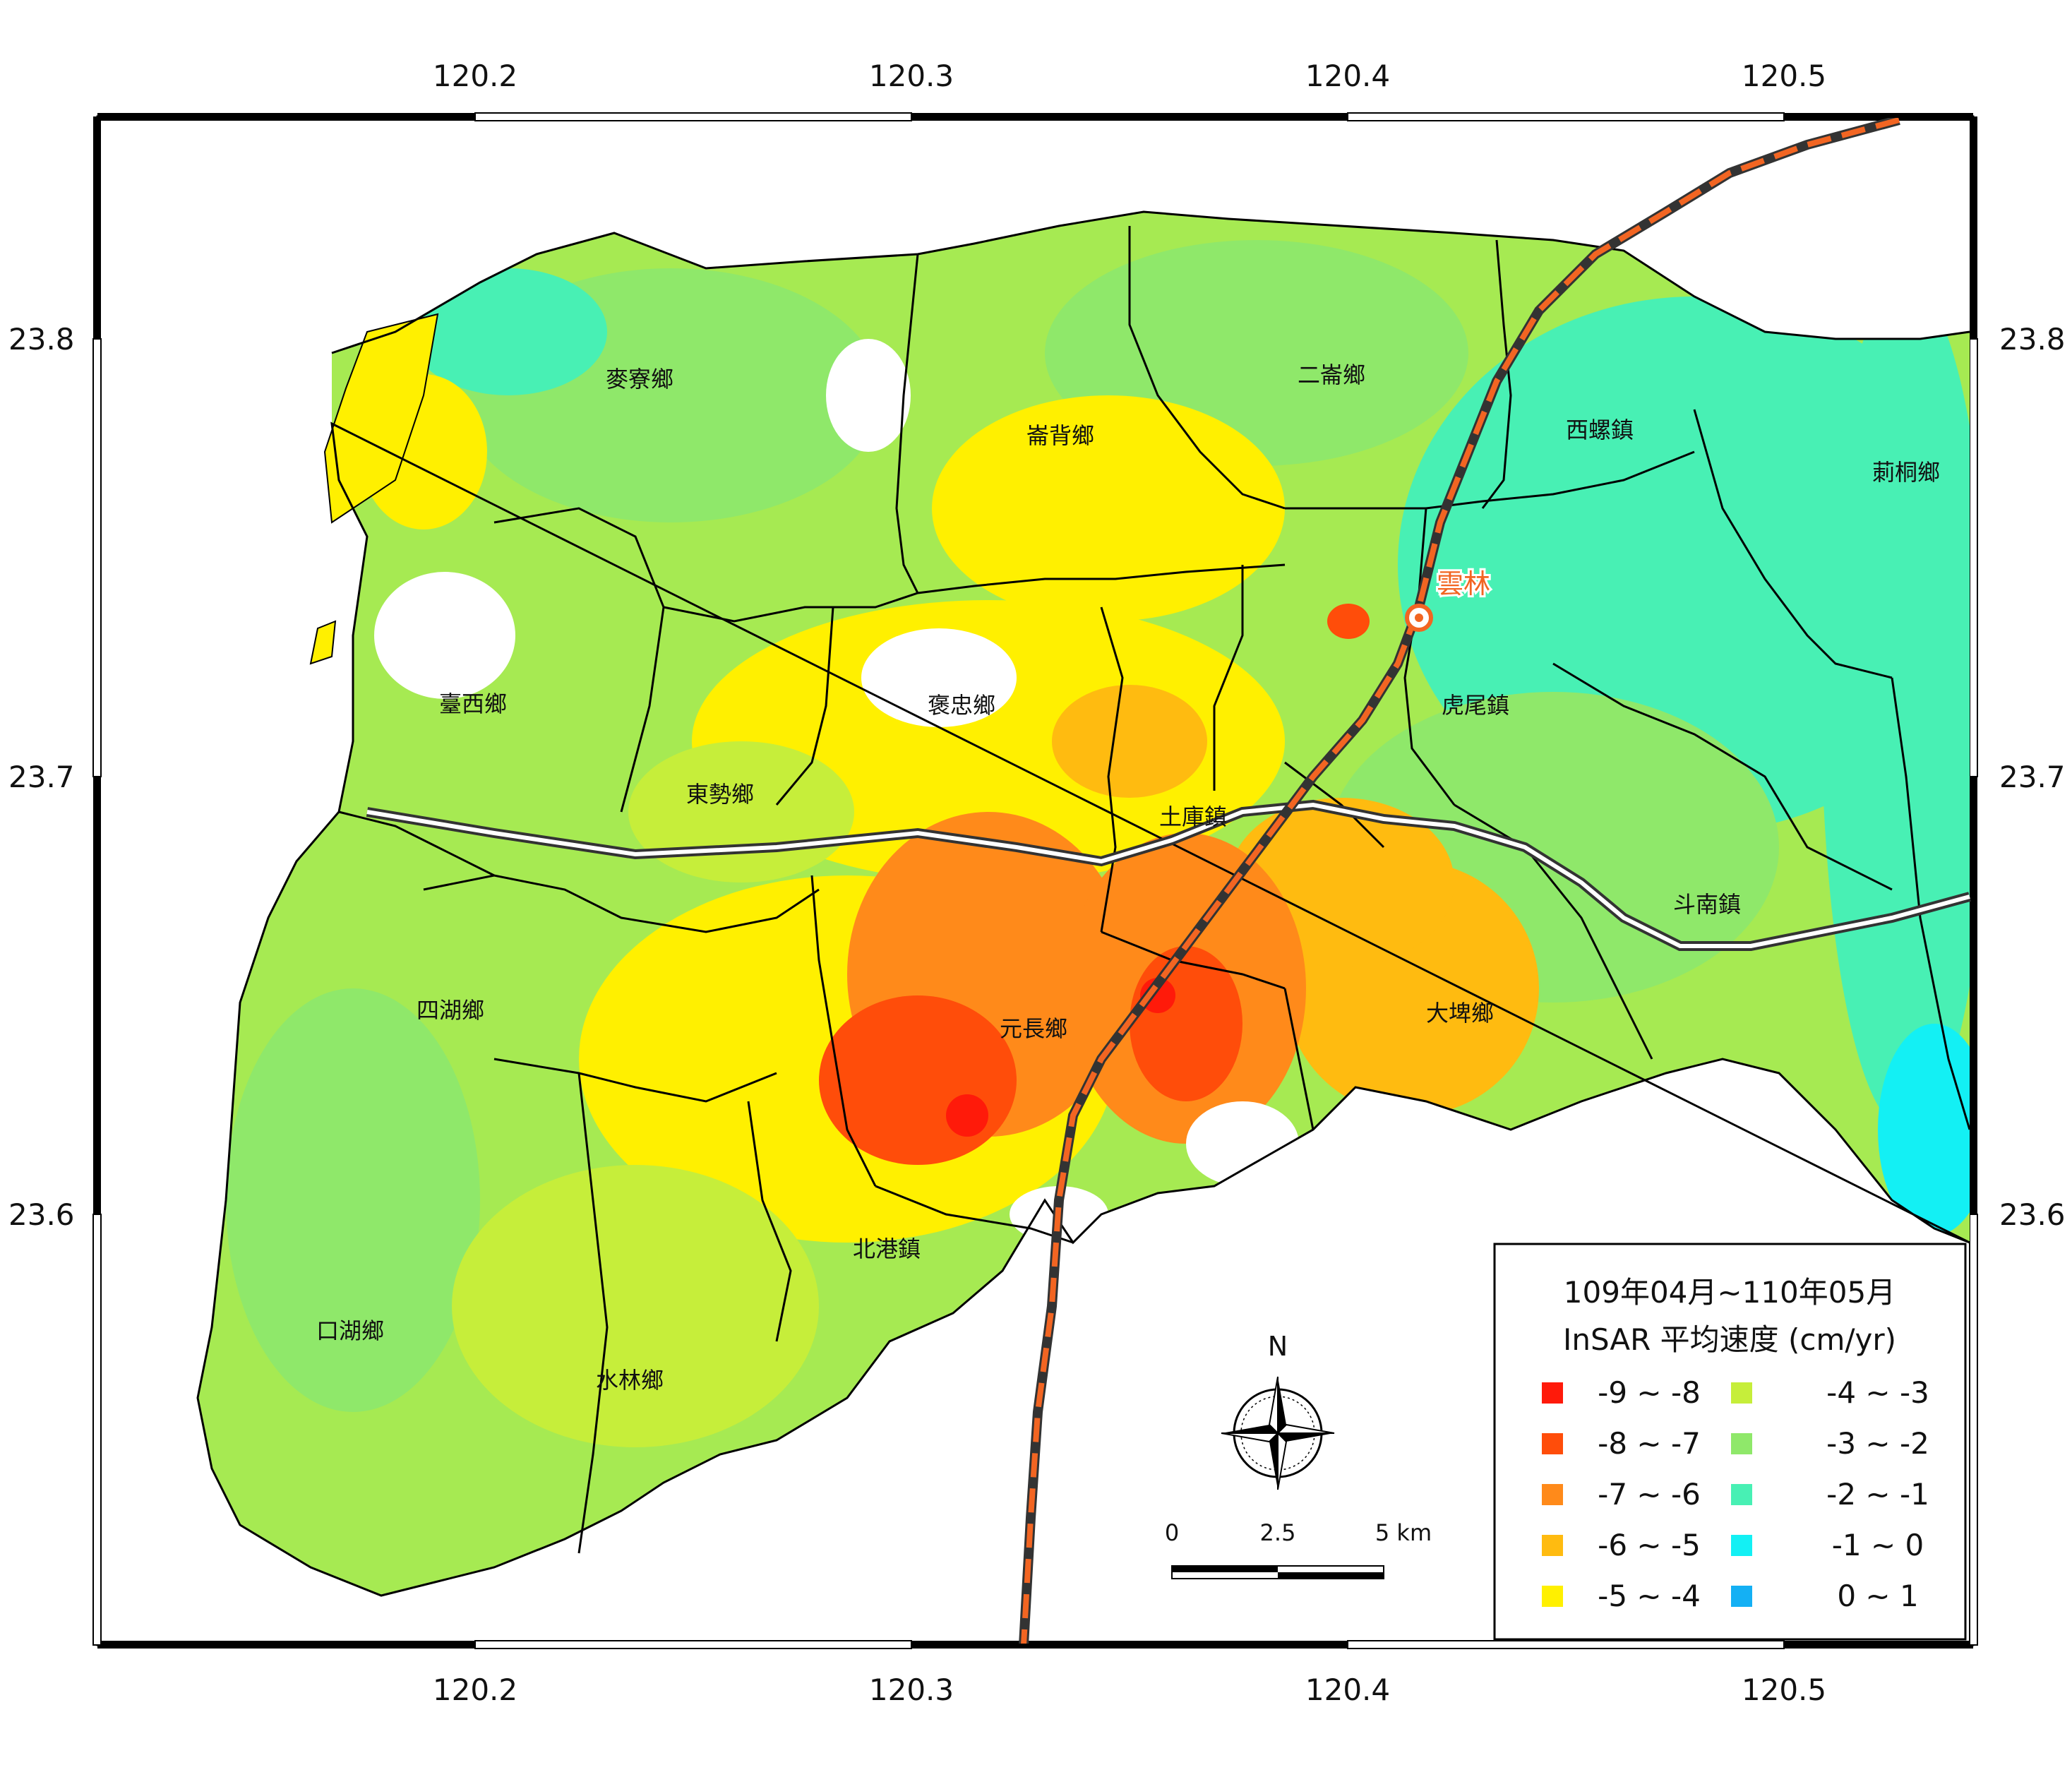 The width and height of the screenshot is (2072, 1765). I want to click on legend-title-line1: 109年04月~110年05月, so click(1730, 1292).